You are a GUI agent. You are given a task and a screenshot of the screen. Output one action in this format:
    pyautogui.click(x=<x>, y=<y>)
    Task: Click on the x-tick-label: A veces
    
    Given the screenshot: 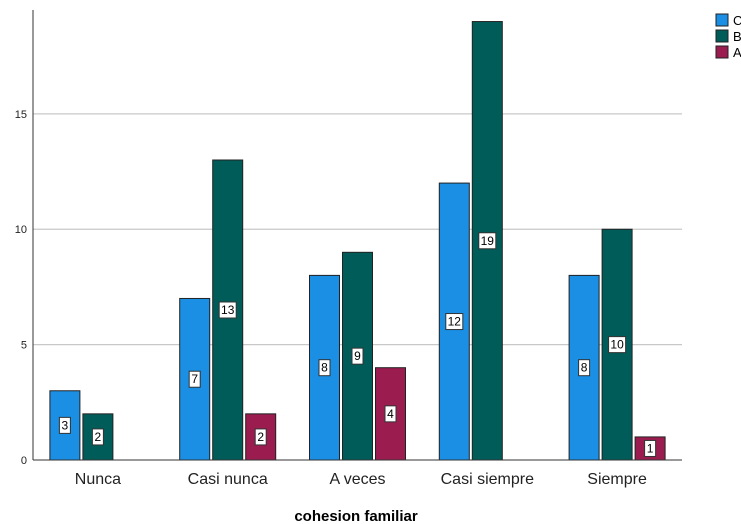 What is the action you would take?
    pyautogui.click(x=357, y=479)
    